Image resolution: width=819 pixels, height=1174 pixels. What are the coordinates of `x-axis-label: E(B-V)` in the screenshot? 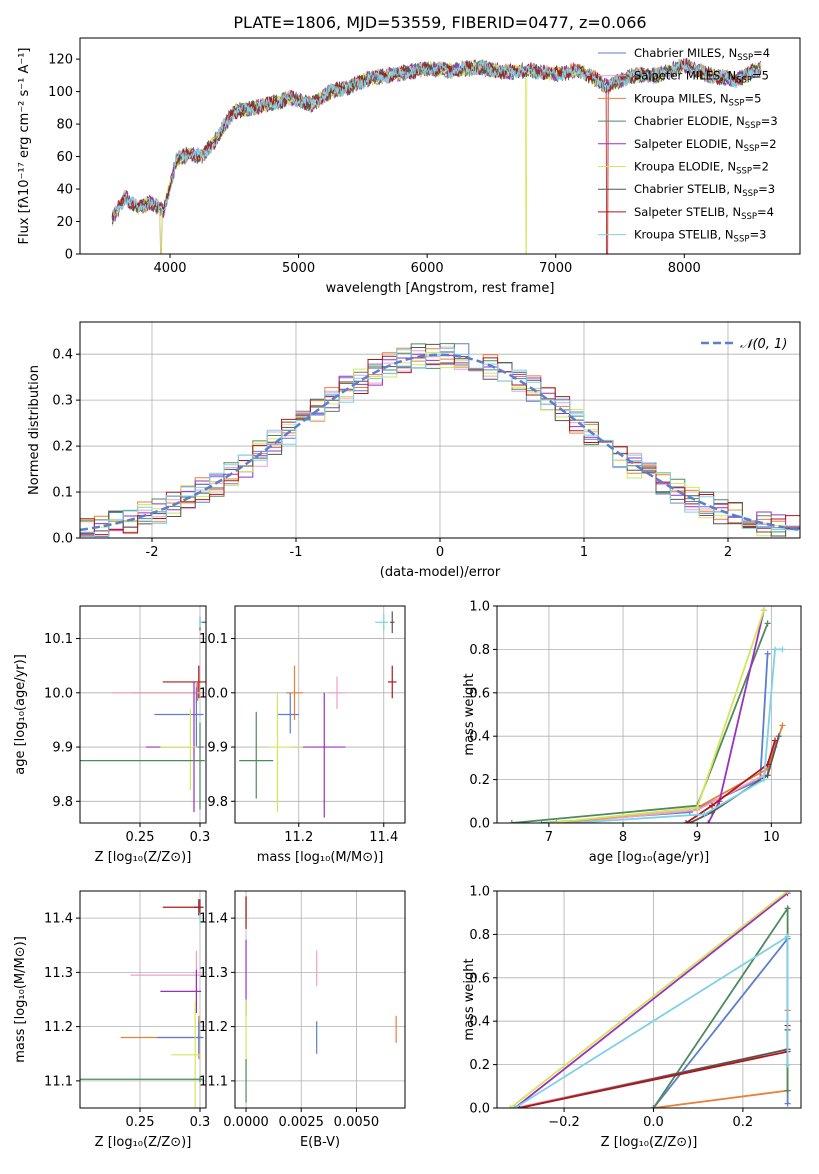 It's located at (320, 1142).